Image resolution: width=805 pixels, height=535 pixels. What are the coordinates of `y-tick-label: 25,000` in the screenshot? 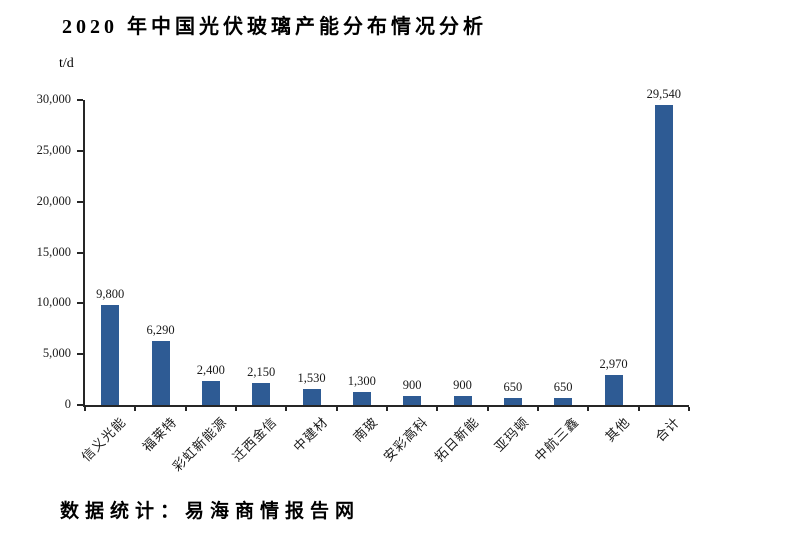 It's located at (53, 149).